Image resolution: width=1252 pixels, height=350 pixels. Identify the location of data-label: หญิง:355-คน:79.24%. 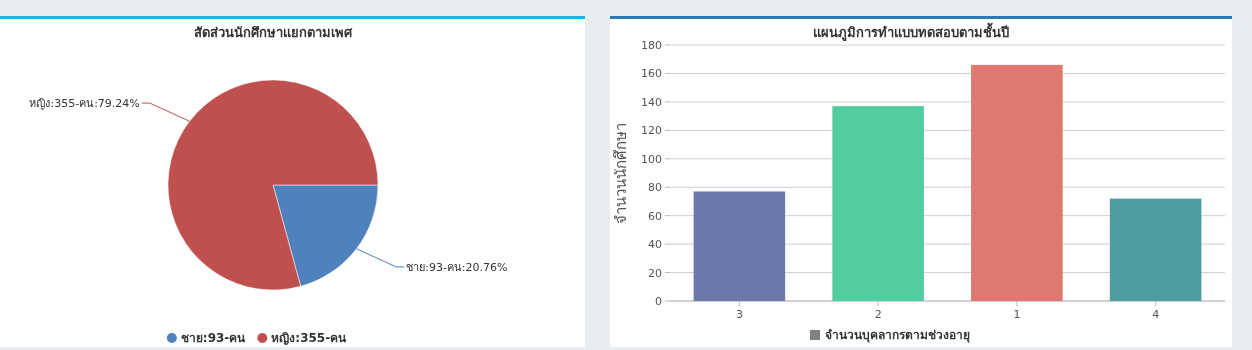
(84, 104).